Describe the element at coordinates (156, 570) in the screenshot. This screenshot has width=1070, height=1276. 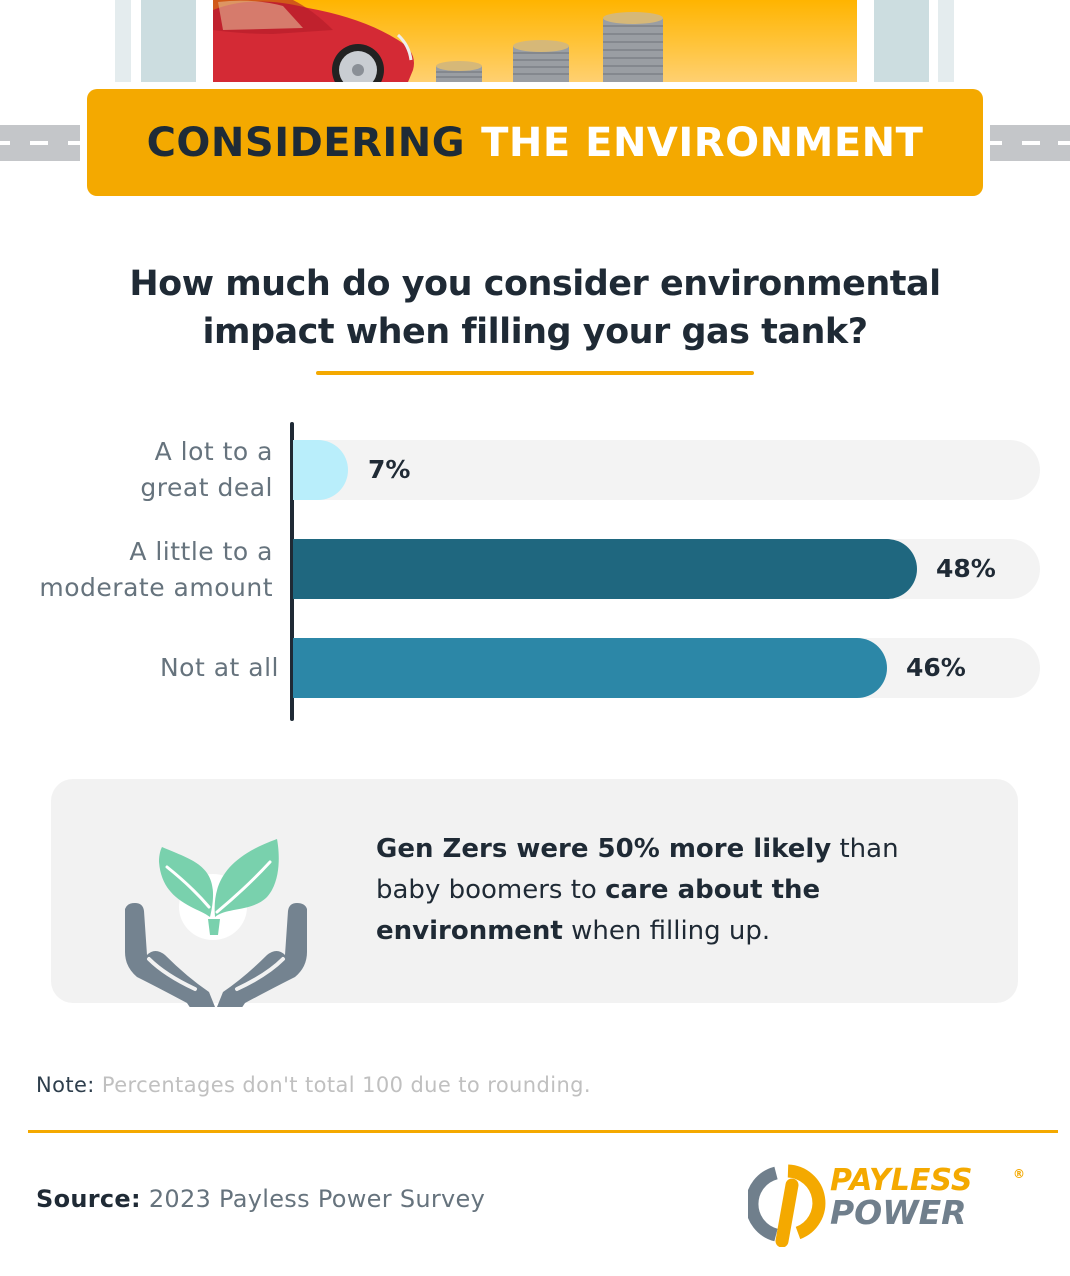
I see `bar-label-a-little: A little to a moderate amount` at that location.